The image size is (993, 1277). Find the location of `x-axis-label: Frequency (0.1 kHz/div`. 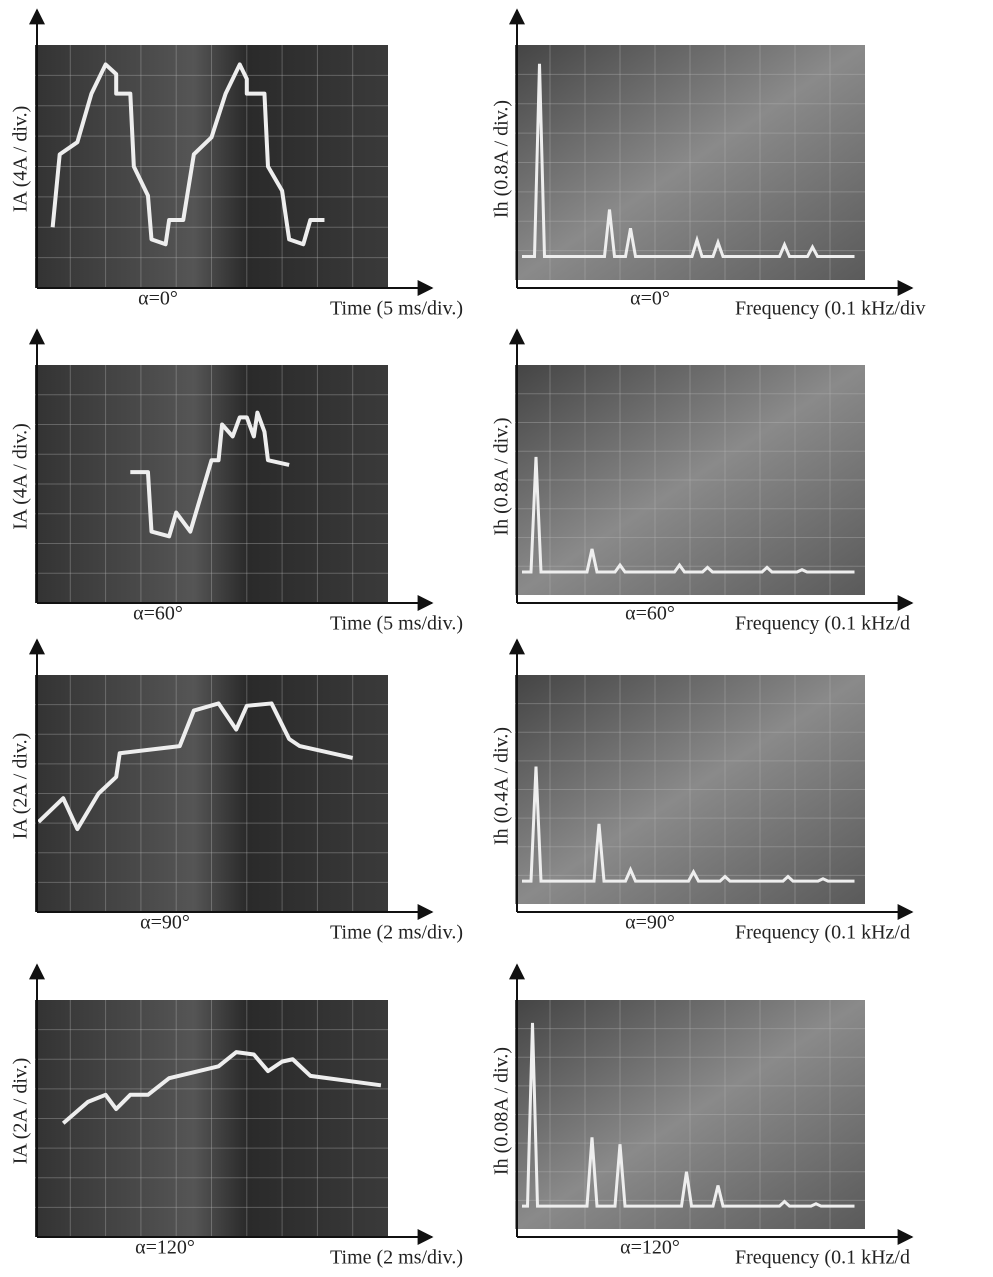

x-axis-label: Frequency (0.1 kHz/div is located at coordinates (830, 309).